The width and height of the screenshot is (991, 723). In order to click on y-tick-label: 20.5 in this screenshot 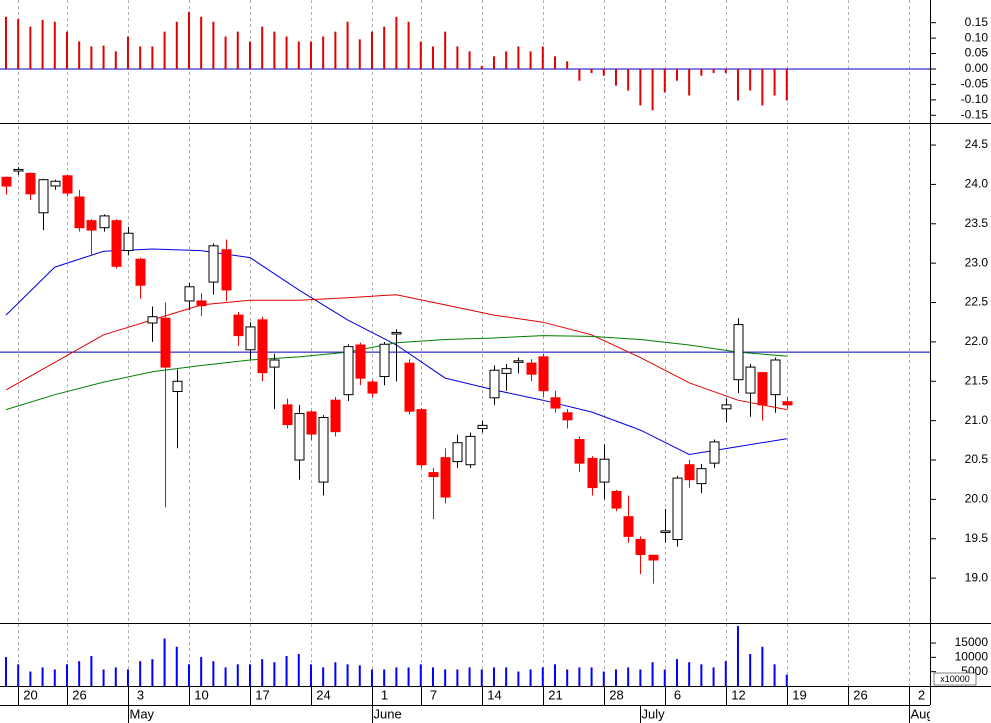, I will do `click(977, 459)`.